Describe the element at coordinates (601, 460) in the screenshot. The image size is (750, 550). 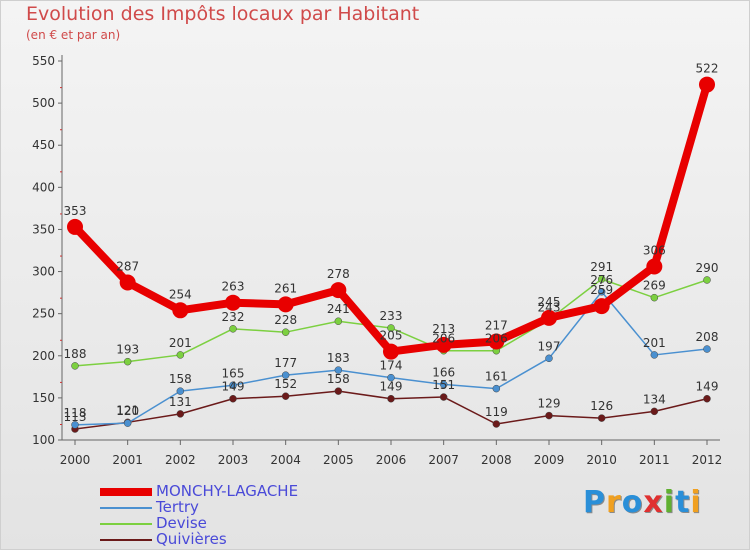
I see `x-tick-label: 2010` at that location.